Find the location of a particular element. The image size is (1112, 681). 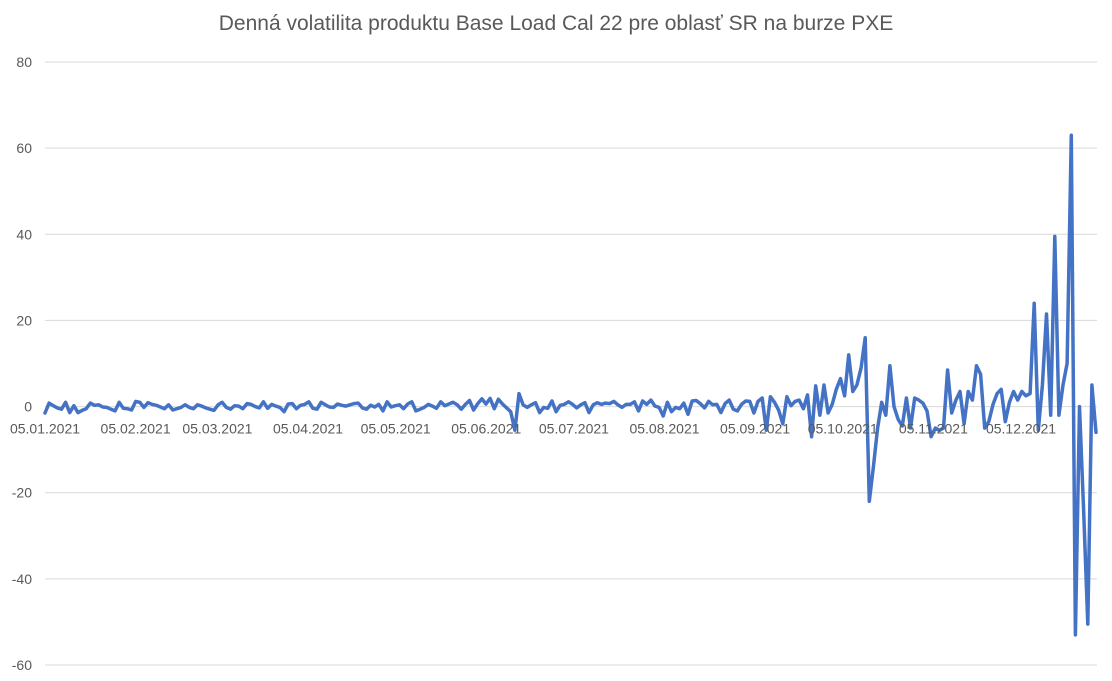

x-tick-label: 05.05.2021 is located at coordinates (396, 429).